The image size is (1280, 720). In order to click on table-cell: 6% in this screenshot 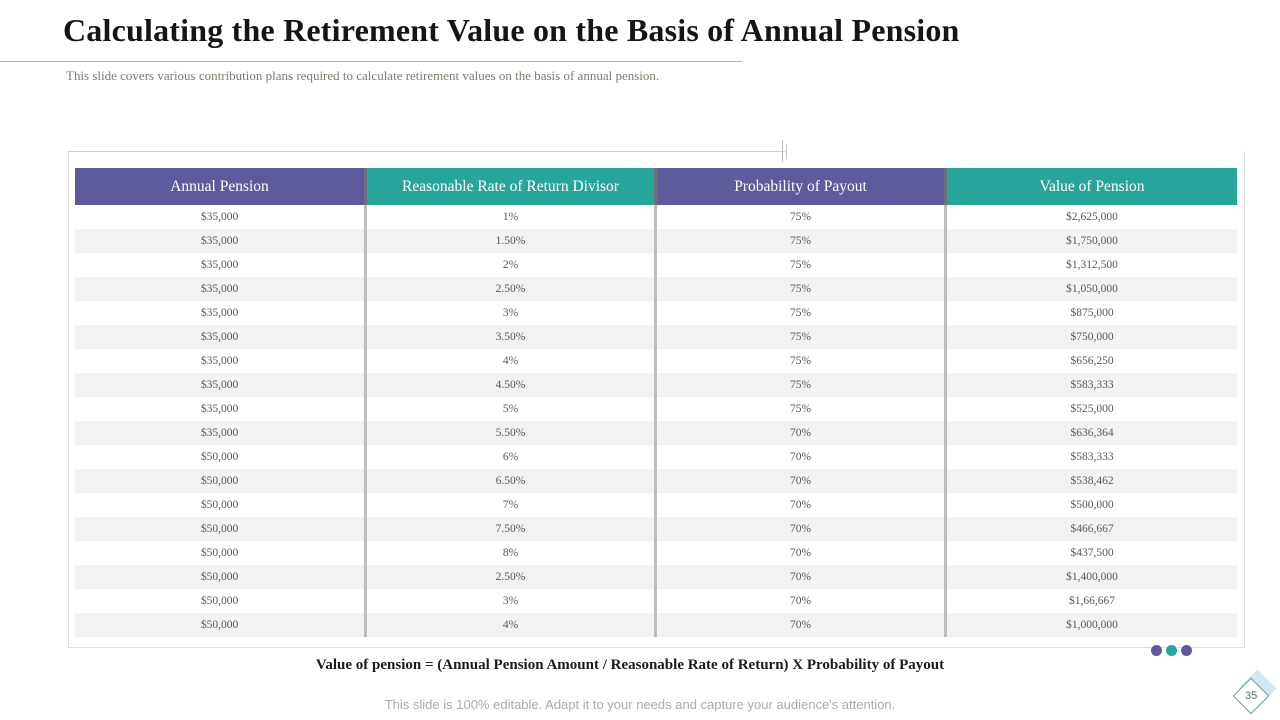, I will do `click(512, 457)`.